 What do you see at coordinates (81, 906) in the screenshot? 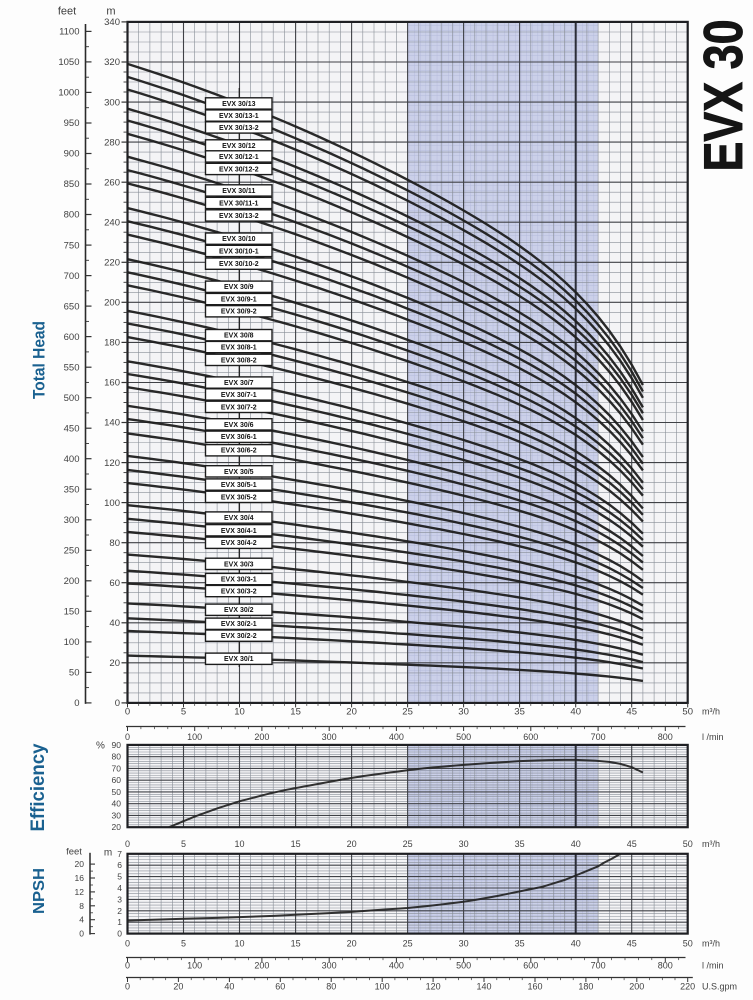
I see `svg-text: 8` at bounding box center [81, 906].